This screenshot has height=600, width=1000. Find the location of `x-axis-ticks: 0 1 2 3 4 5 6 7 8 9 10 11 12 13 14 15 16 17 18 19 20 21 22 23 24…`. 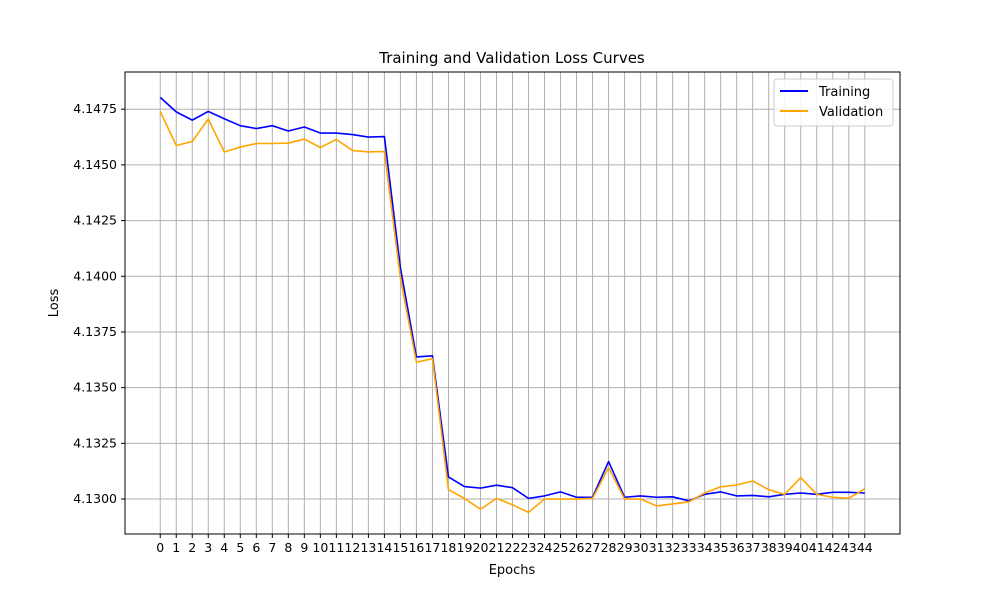

x-axis-ticks: 0 1 2 3 4 5 6 7 8 9 10 11 12 13 14 15 16 17 18 19 20 21 22 23 24… is located at coordinates (514, 544).